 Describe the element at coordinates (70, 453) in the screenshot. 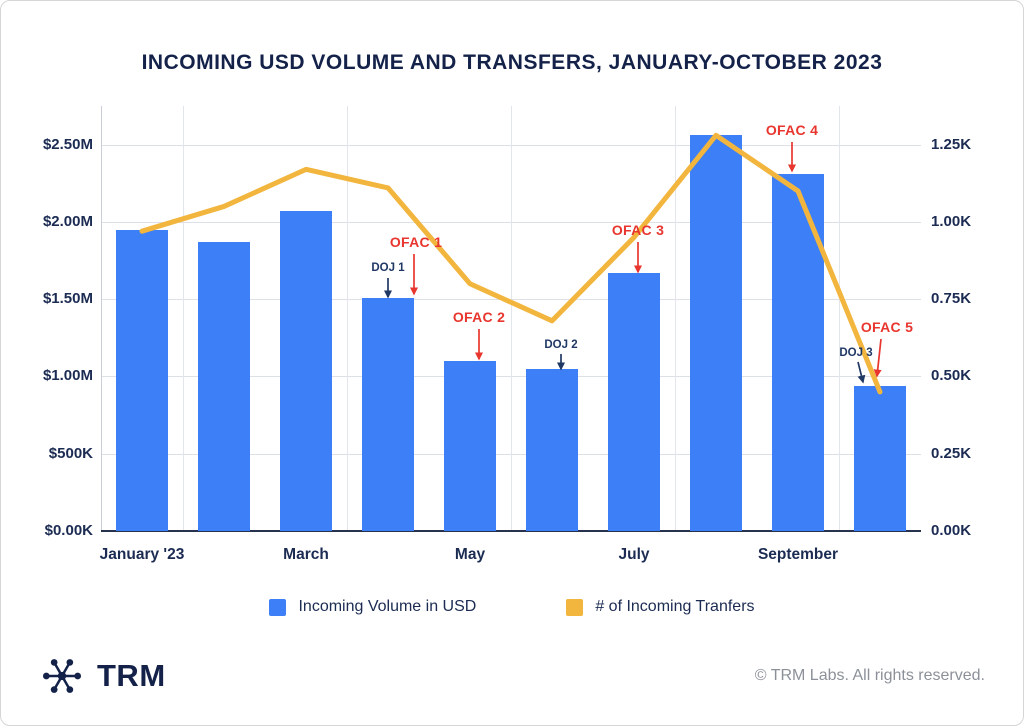

I see `left-axis-tick: $500K` at that location.